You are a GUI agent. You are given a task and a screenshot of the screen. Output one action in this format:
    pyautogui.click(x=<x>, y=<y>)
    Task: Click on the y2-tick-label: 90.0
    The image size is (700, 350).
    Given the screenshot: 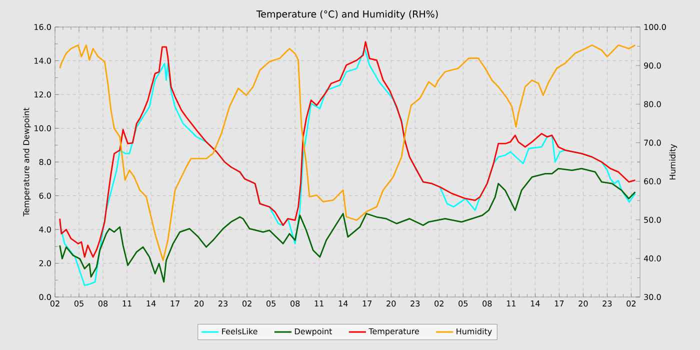 What is the action you would take?
    pyautogui.click(x=652, y=65)
    